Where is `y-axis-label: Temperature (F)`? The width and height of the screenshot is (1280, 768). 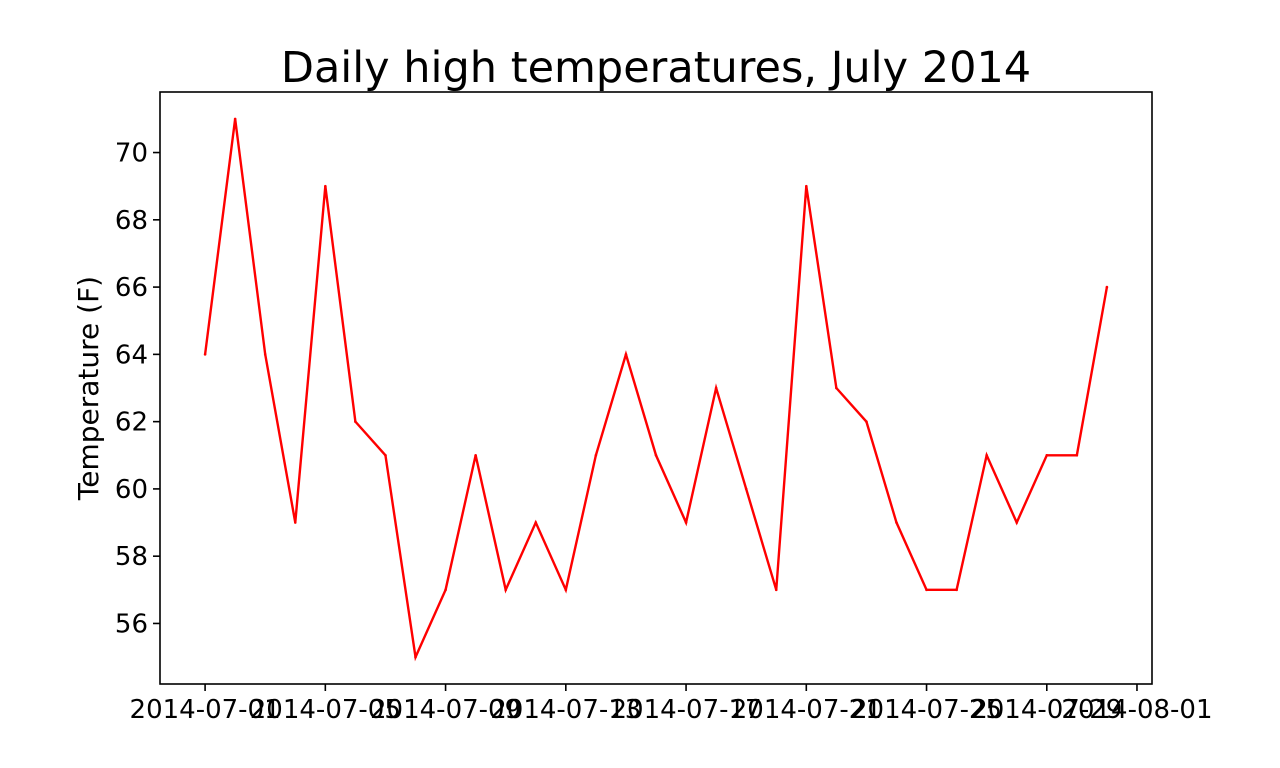
y-axis-label: Temperature (F) is located at coordinates (88, 388).